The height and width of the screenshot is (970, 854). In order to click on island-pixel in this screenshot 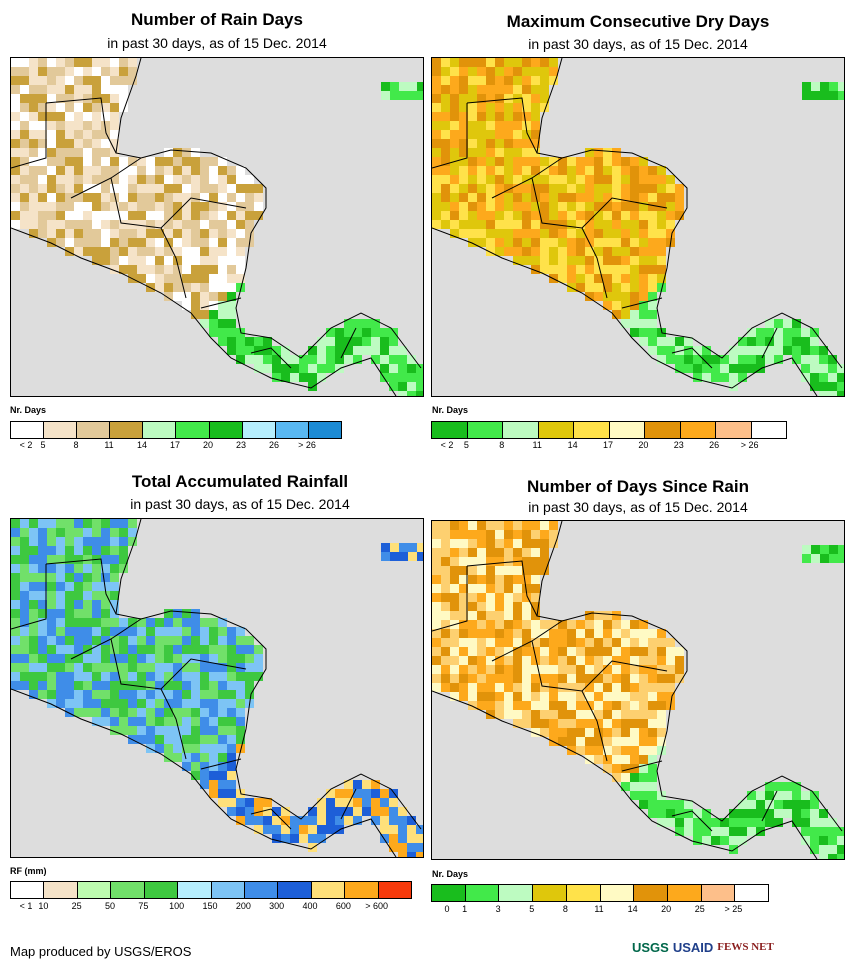, I will do `click(403, 86)`.